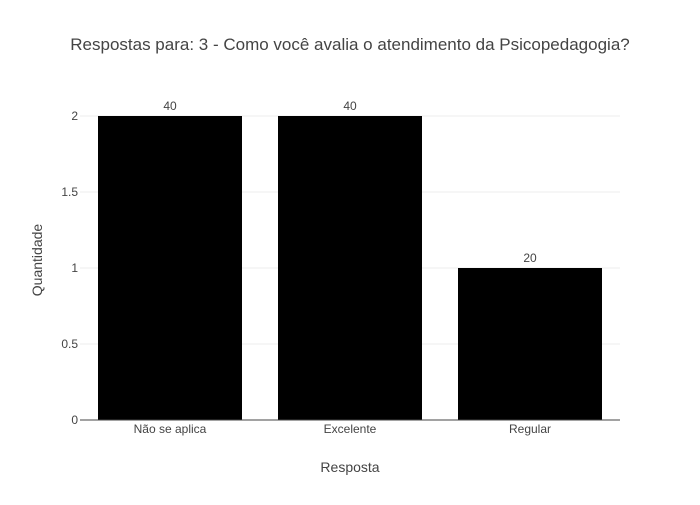  What do you see at coordinates (530, 429) in the screenshot?
I see `x-tick-label: Regular` at bounding box center [530, 429].